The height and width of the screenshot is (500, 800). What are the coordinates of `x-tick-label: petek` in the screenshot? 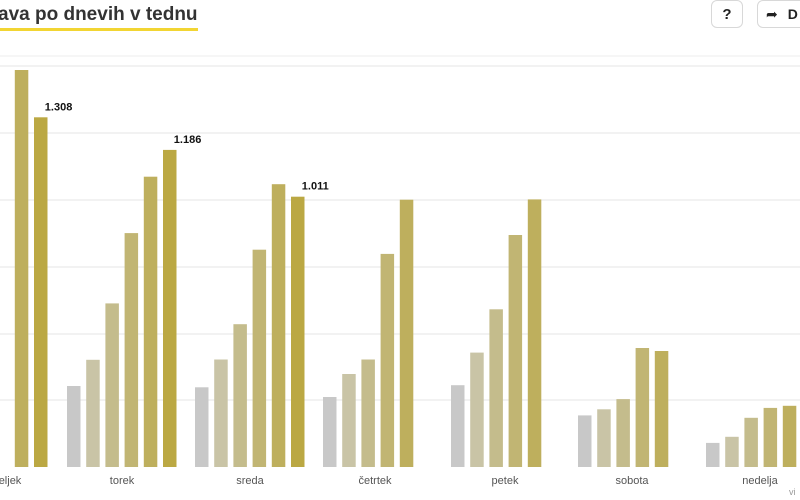 It's located at (505, 481).